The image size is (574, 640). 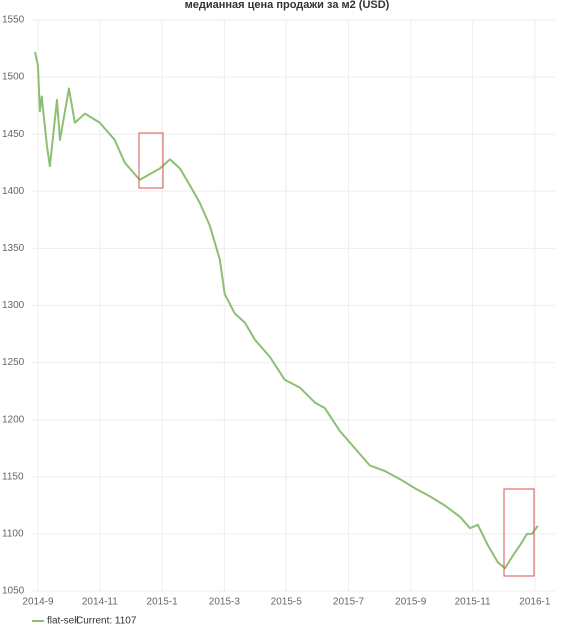 What do you see at coordinates (349, 602) in the screenshot?
I see `x-tick-label: 2015-7` at bounding box center [349, 602].